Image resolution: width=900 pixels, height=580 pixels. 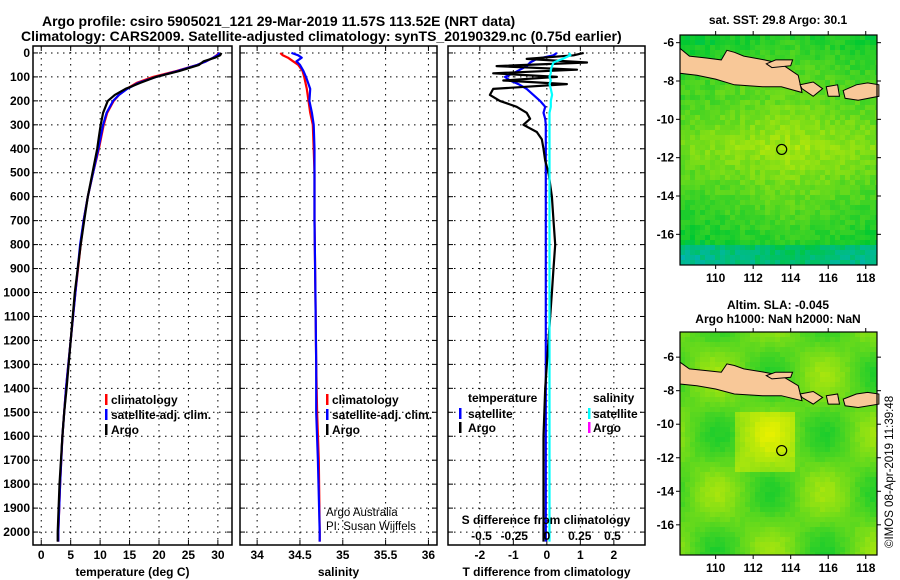 What do you see at coordinates (343, 555) in the screenshot?
I see `x-tick-label: 35` at bounding box center [343, 555].